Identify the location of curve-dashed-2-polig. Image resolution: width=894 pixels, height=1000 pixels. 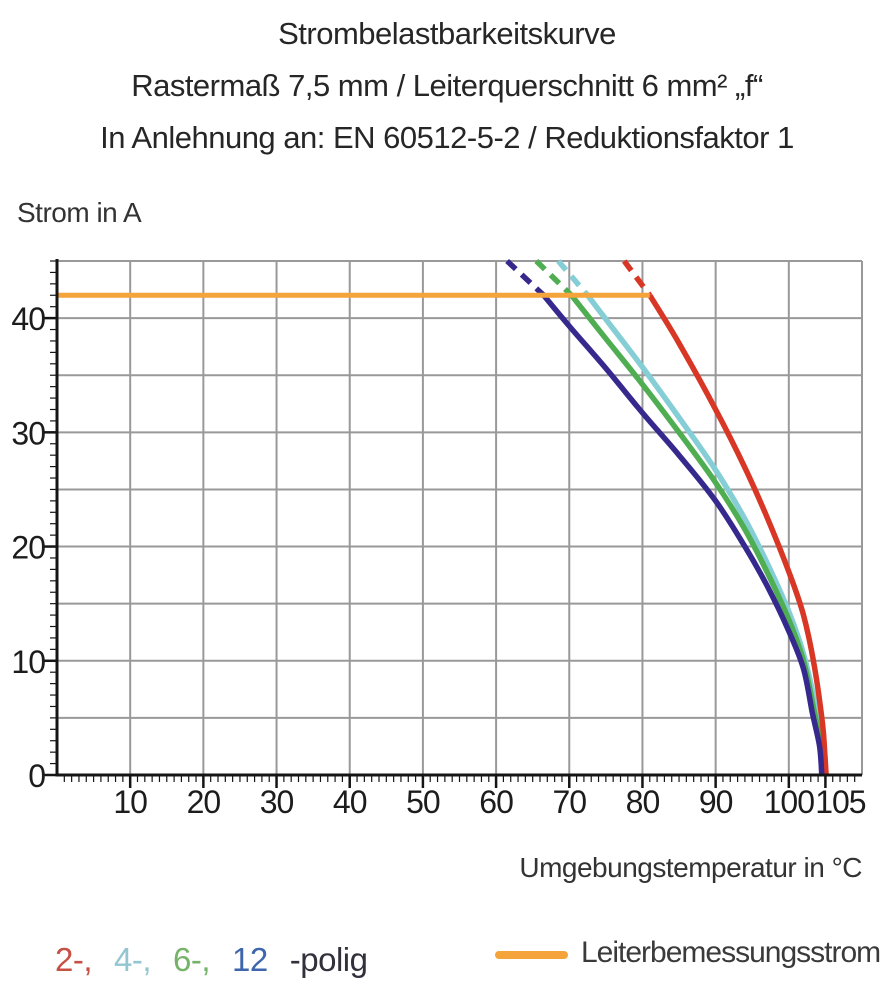
(636, 278).